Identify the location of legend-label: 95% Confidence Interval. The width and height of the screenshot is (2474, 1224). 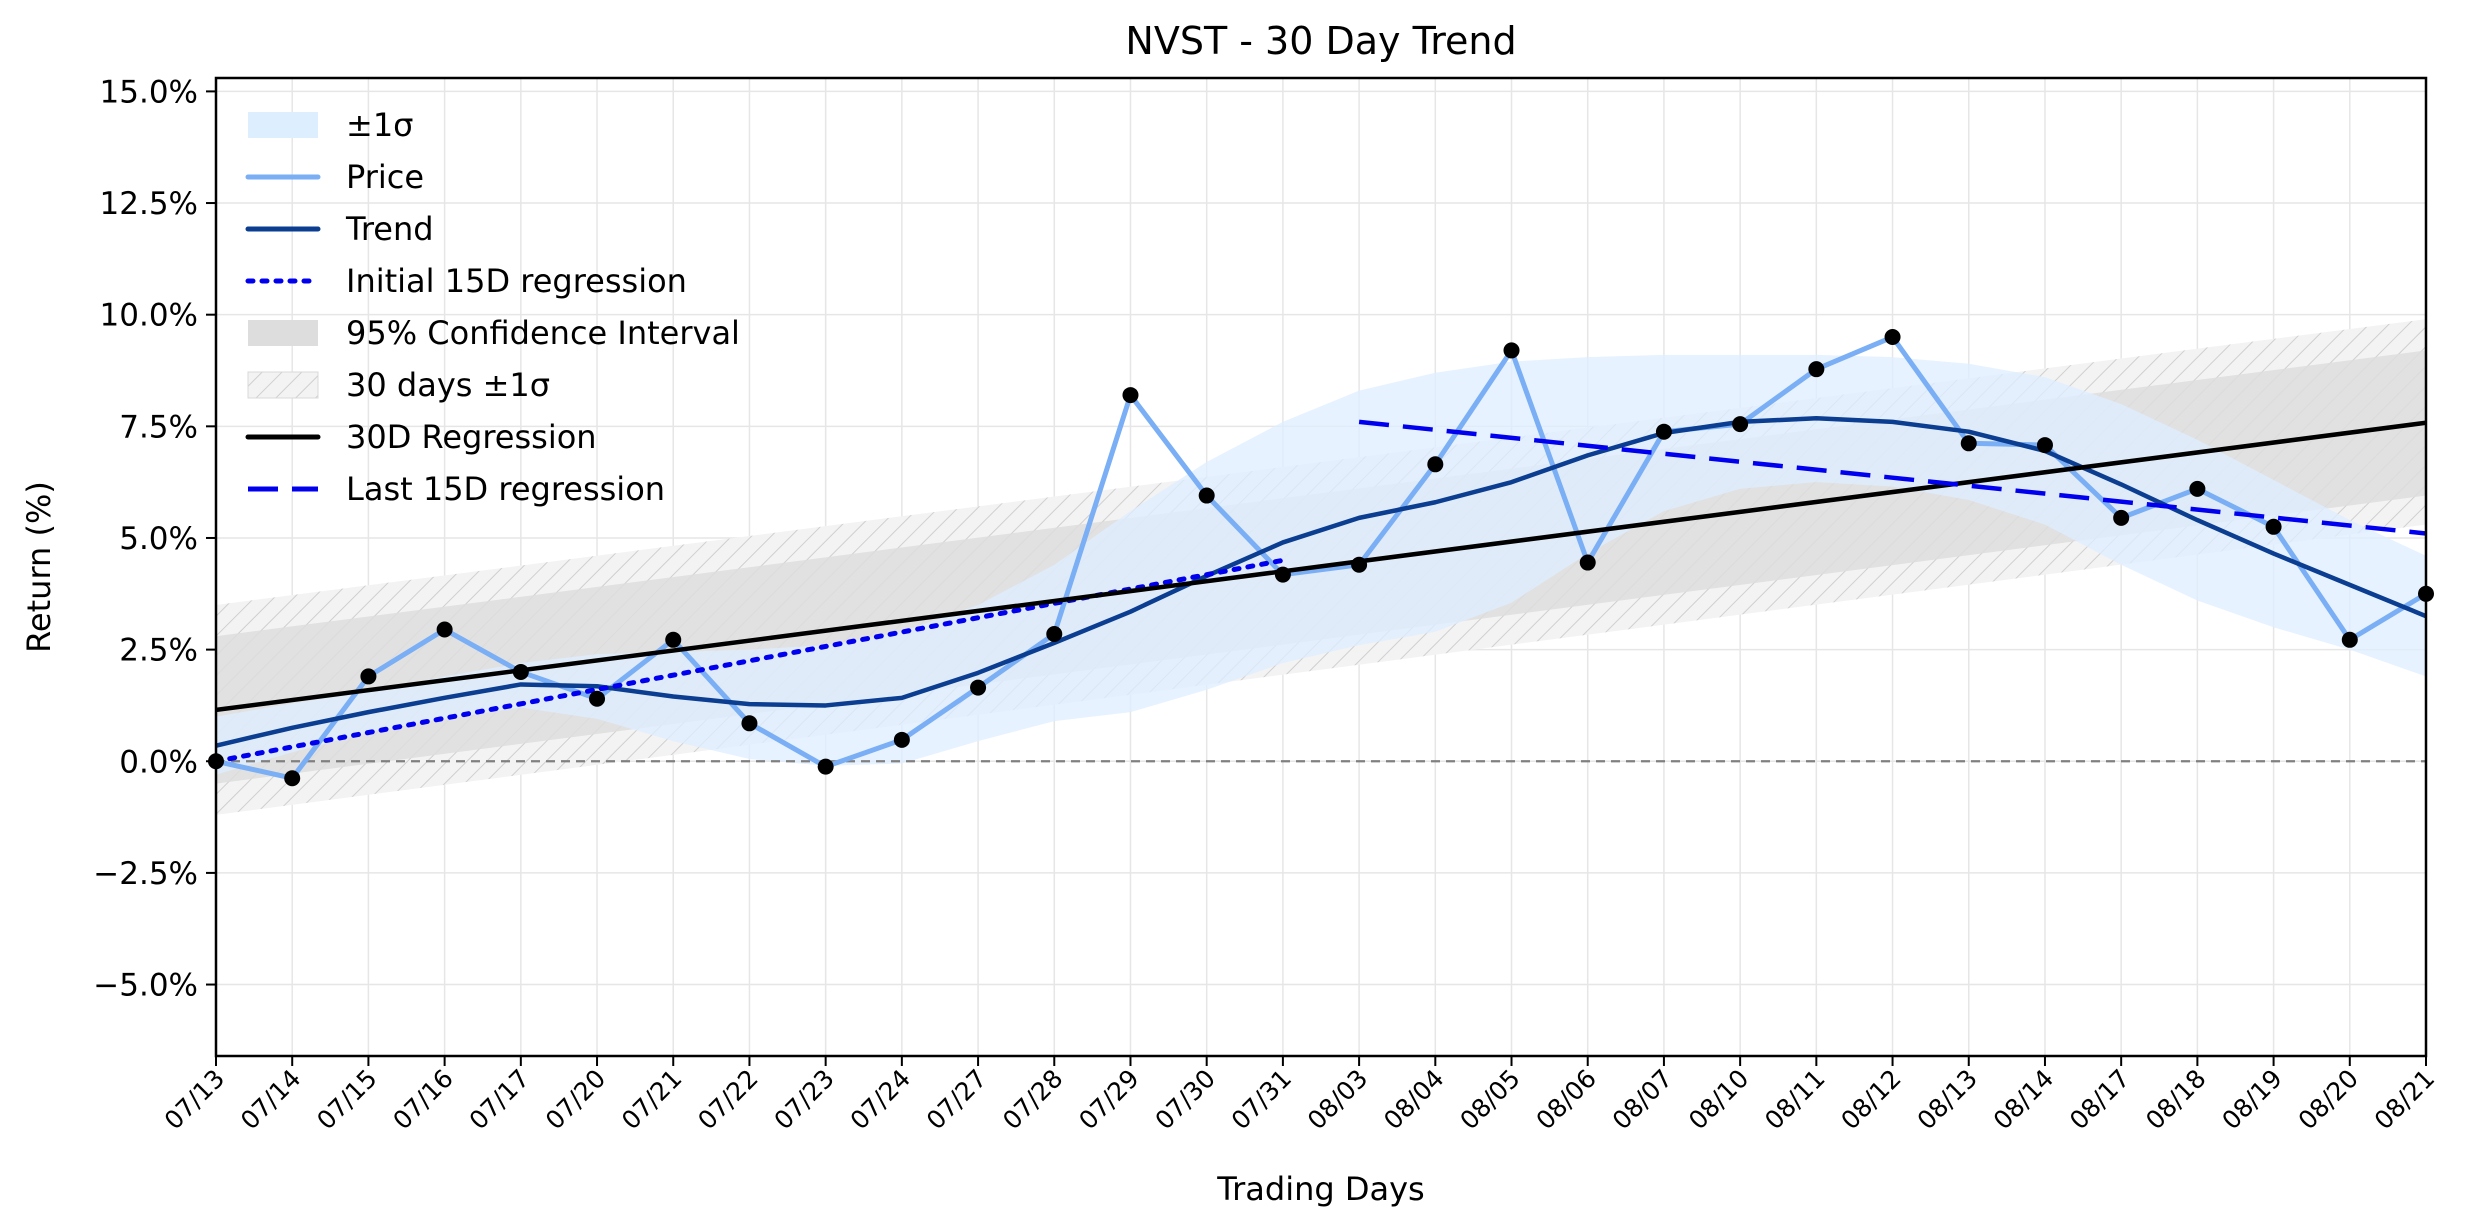
(543, 333).